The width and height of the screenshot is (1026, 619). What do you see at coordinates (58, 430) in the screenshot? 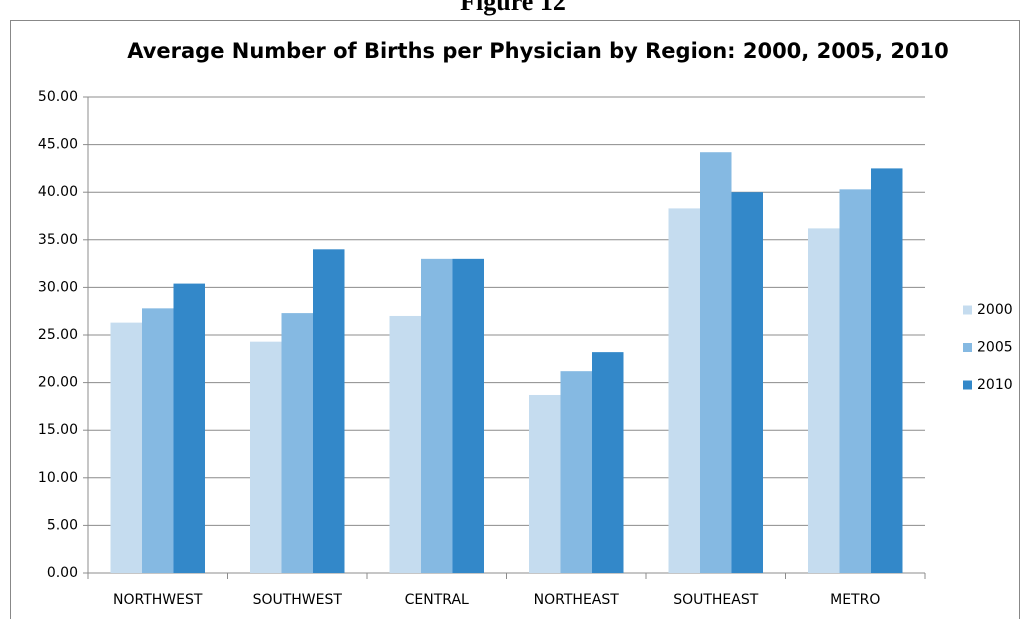
I see `y-tick-label: 15.00` at bounding box center [58, 430].